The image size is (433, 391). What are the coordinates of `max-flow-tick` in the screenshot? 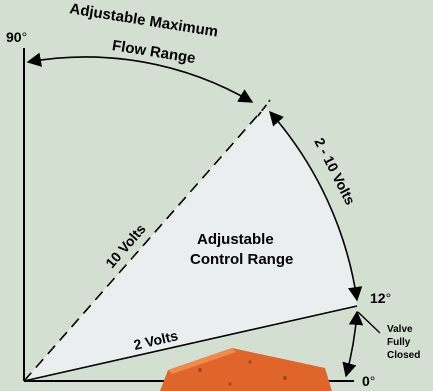 It's located at (264, 108).